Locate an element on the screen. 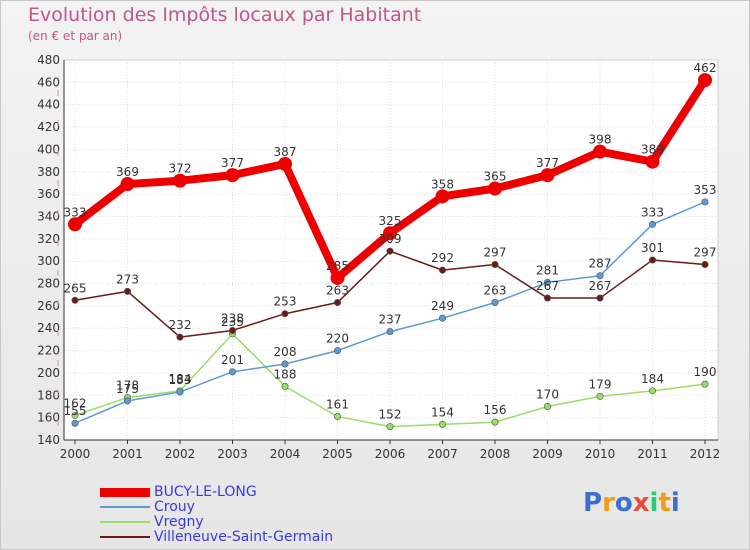 The width and height of the screenshot is (750, 550). data-label: 183 is located at coordinates (180, 380).